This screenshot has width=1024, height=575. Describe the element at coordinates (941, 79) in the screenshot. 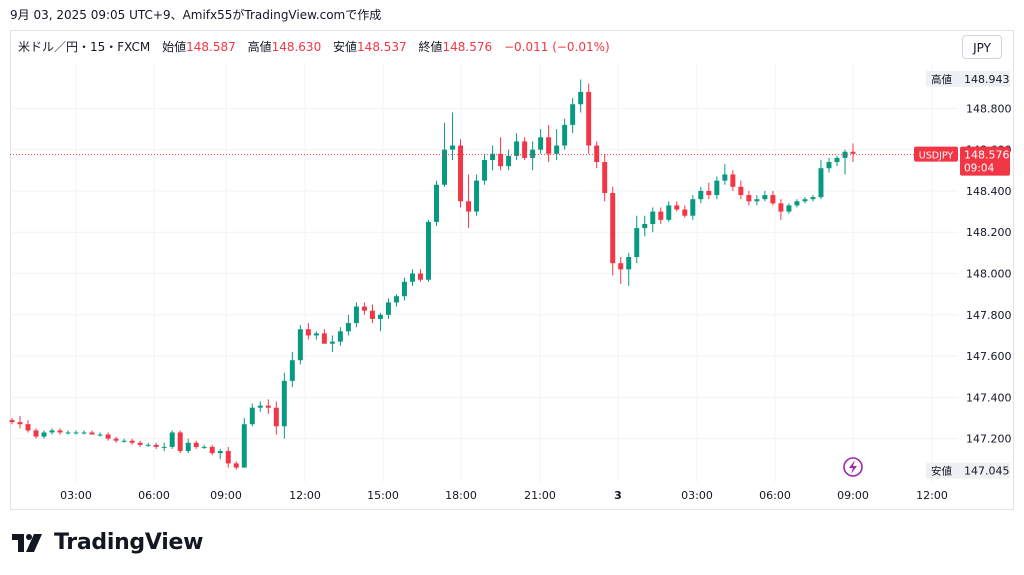

I see `high-marker-label: 高値` at that location.